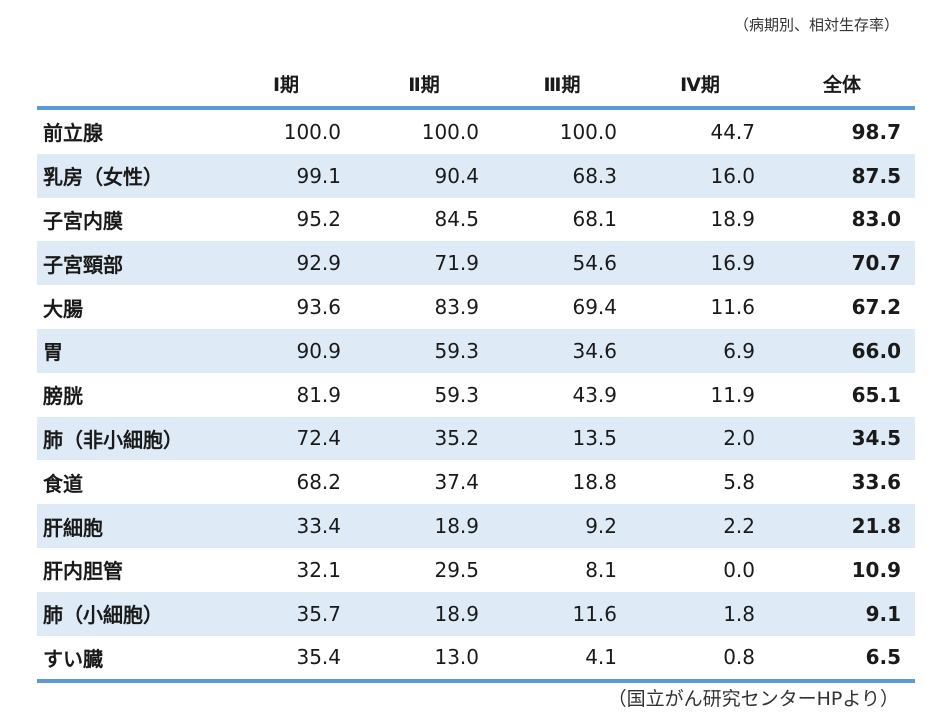  I want to click on stage-4-cell: 2.0, so click(700, 438).